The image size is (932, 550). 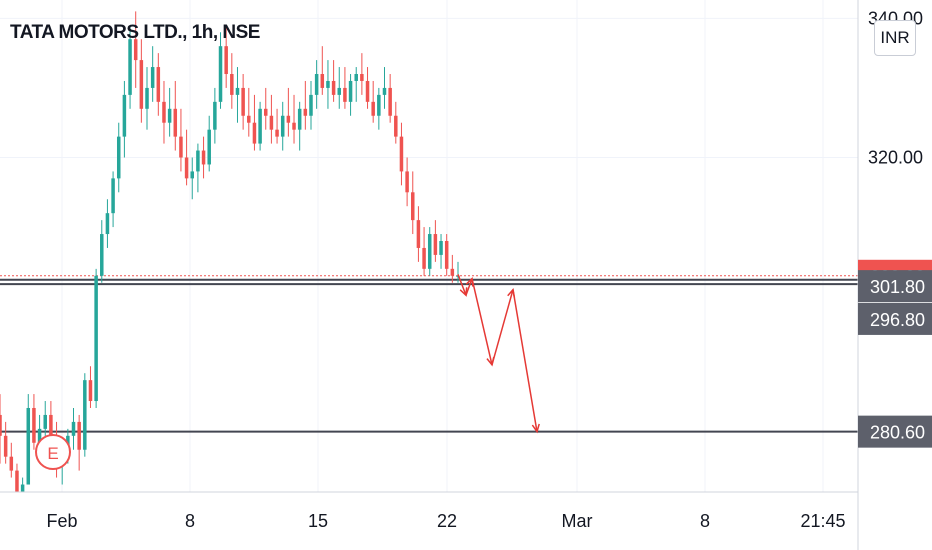 What do you see at coordinates (447, 521) in the screenshot?
I see `x-tick-label: 22` at bounding box center [447, 521].